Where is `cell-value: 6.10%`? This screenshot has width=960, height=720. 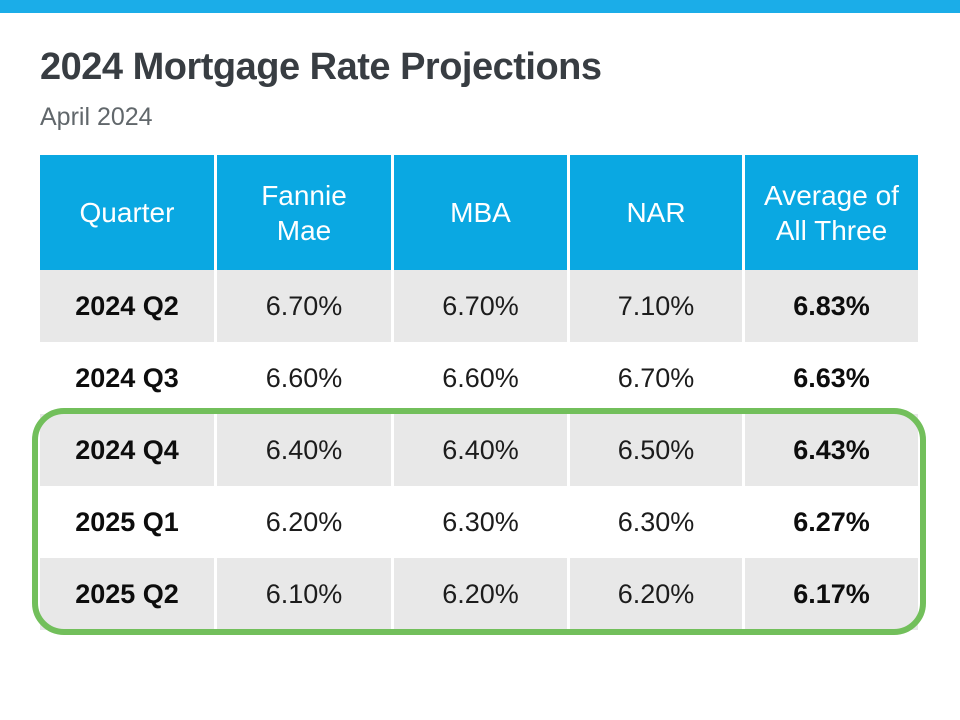
cell-value: 6.10% is located at coordinates (302, 594).